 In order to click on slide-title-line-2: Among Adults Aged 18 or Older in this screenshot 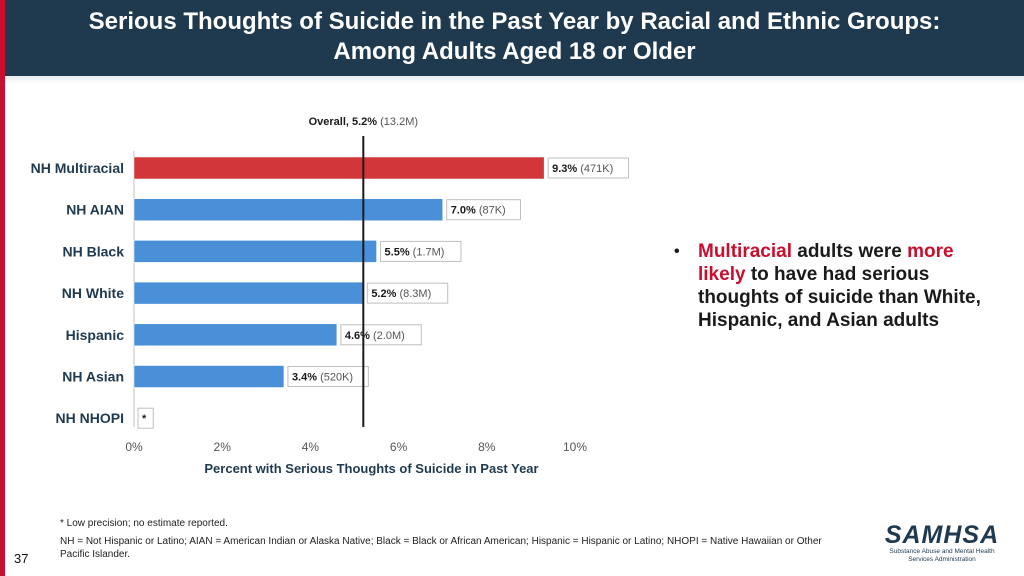, I will do `click(514, 51)`.